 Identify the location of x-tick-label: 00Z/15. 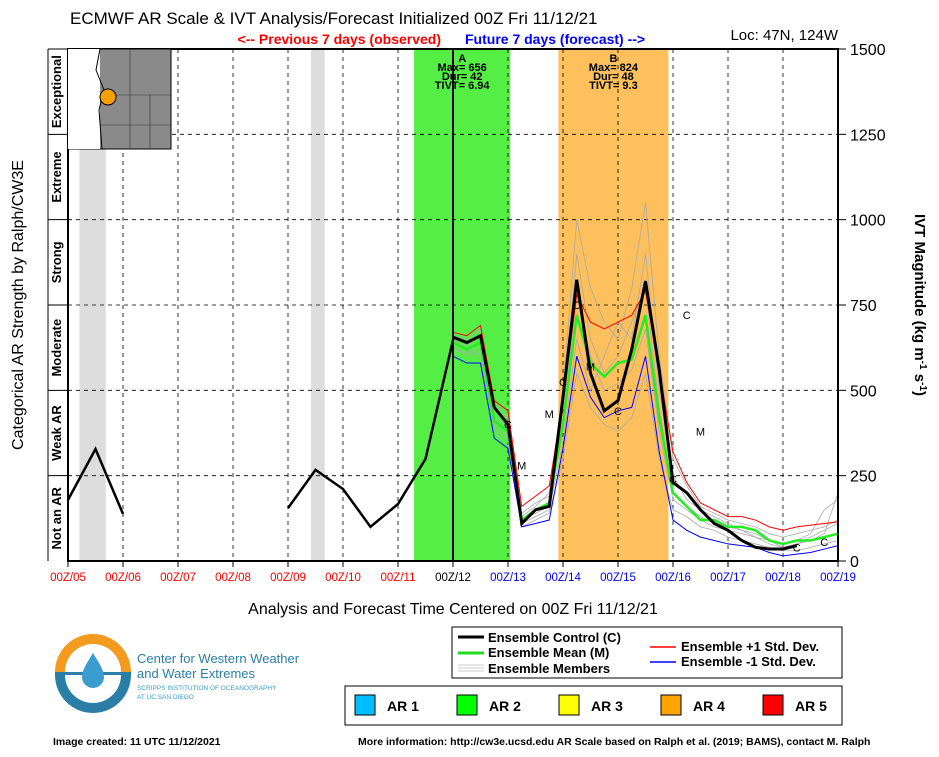
(618, 578).